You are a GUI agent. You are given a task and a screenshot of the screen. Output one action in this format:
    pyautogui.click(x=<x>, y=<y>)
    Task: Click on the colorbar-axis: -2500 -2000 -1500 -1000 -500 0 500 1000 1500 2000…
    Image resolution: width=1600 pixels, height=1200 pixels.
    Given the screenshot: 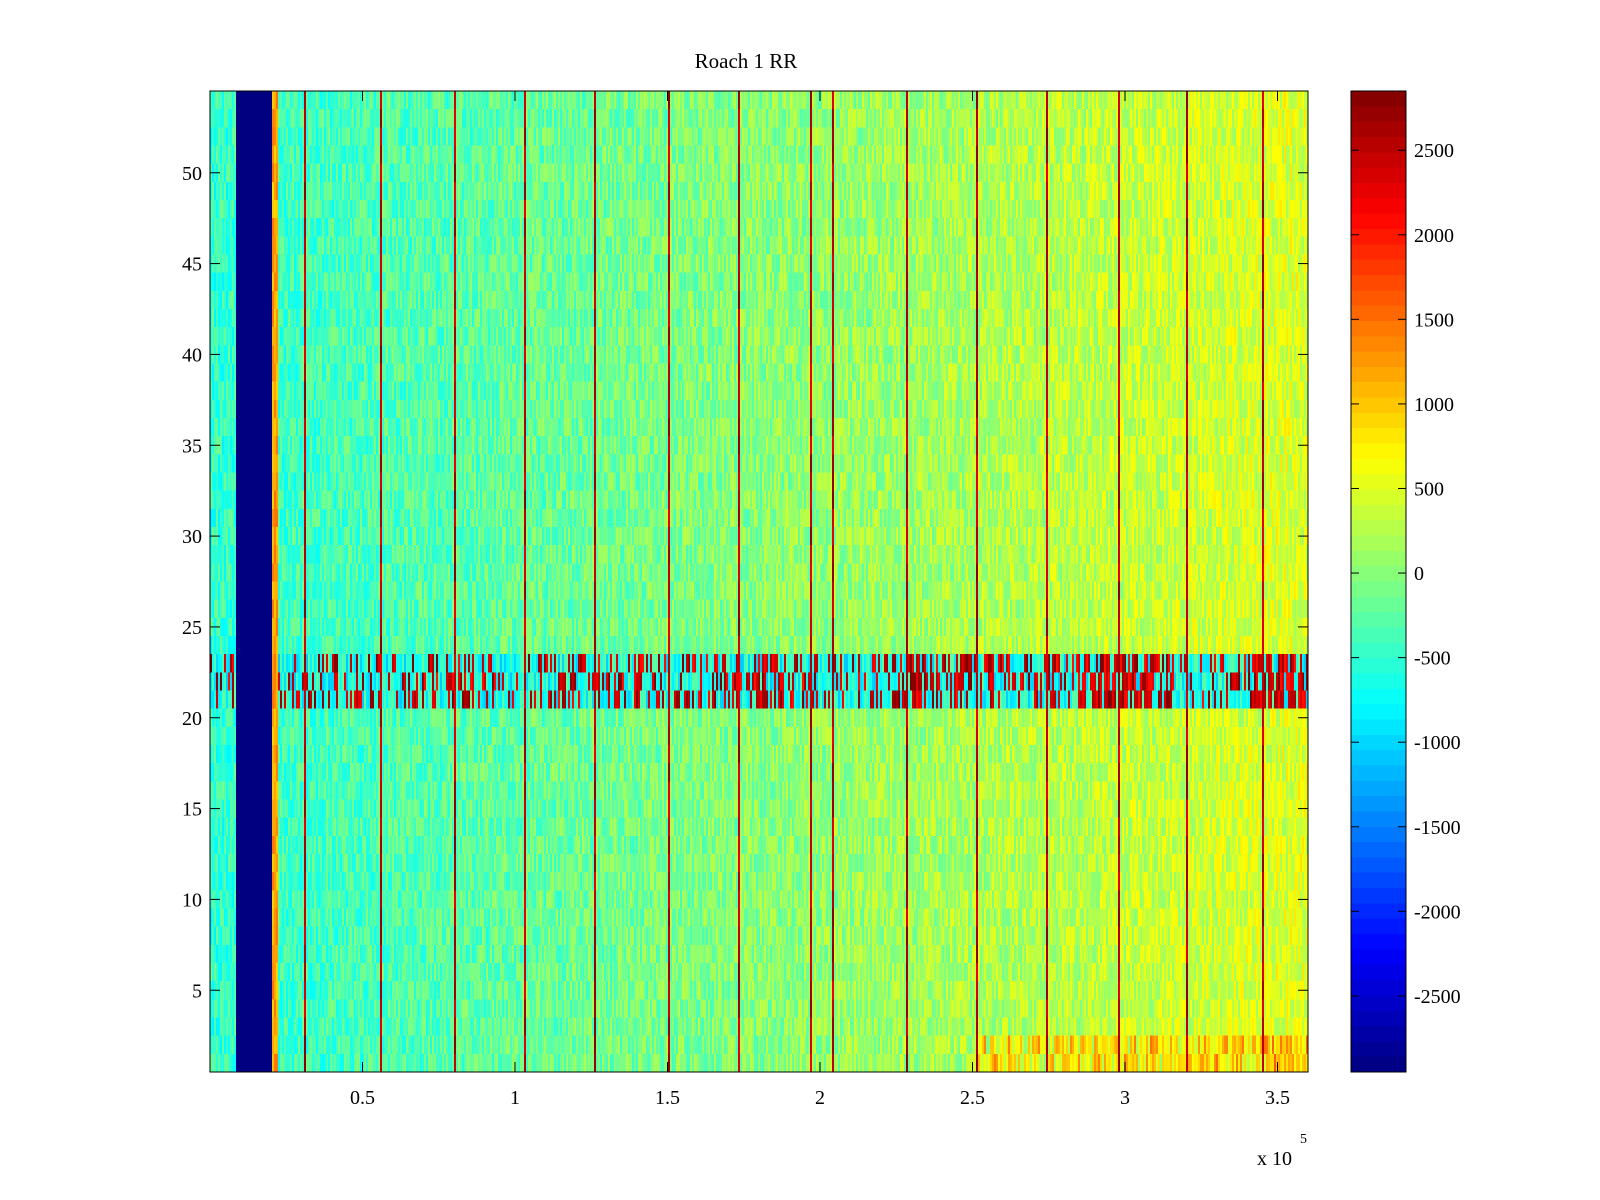 What is the action you would take?
    pyautogui.click(x=1406, y=574)
    